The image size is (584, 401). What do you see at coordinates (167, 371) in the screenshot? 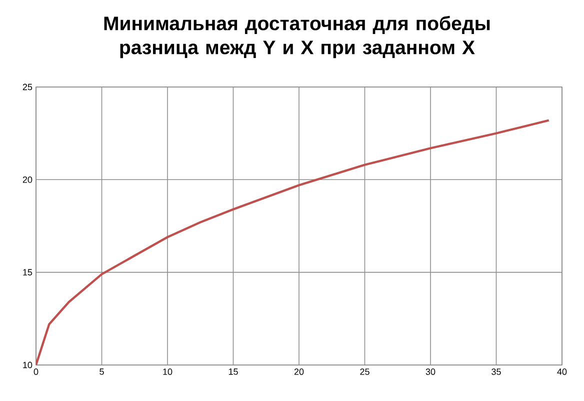
I see `x-tick-label: 10` at bounding box center [167, 371].